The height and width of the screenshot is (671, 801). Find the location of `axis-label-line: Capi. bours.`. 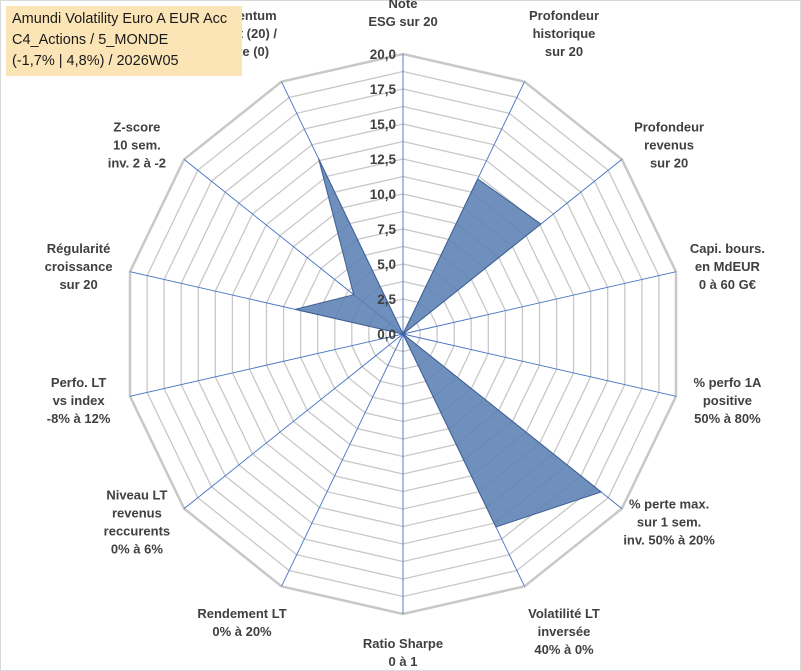

axis-label-line: Capi. bours. is located at coordinates (727, 248).